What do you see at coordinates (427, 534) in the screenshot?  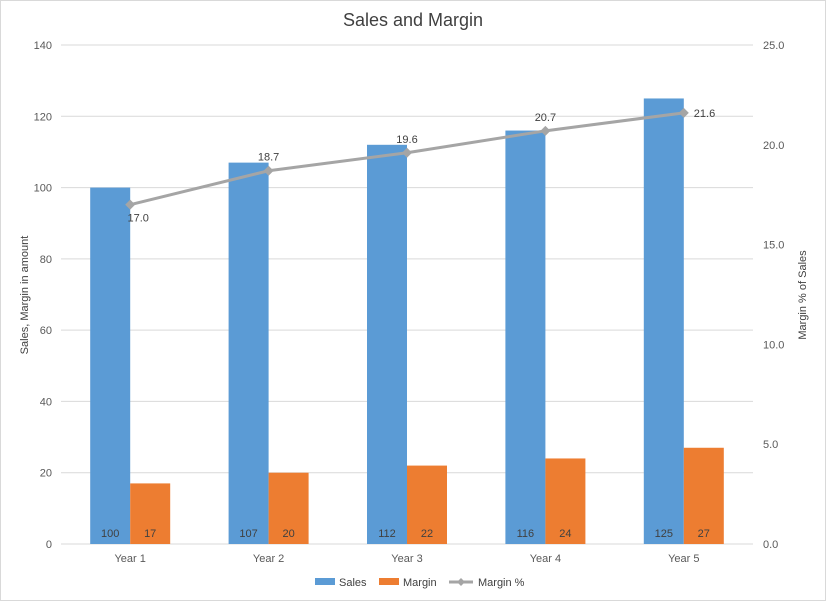 I see `margin-data-label: 22` at bounding box center [427, 534].